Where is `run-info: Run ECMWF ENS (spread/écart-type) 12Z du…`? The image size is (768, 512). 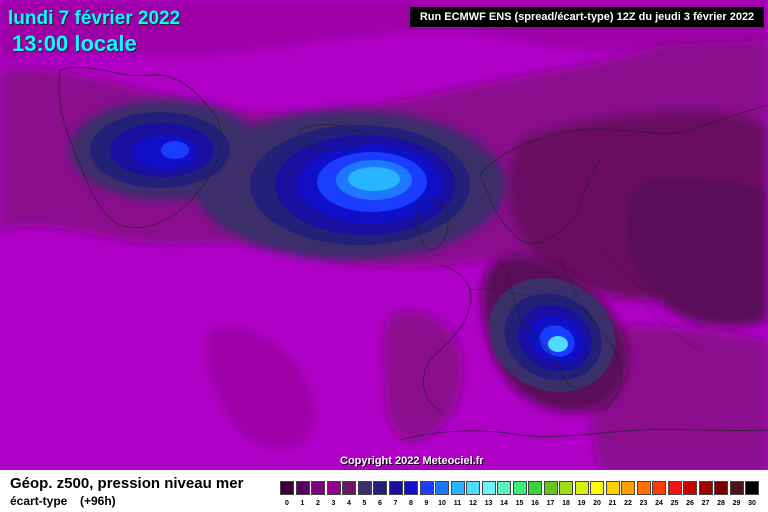 run-info: Run ECMWF ENS (spread/écart-type) 12Z du… is located at coordinates (587, 17).